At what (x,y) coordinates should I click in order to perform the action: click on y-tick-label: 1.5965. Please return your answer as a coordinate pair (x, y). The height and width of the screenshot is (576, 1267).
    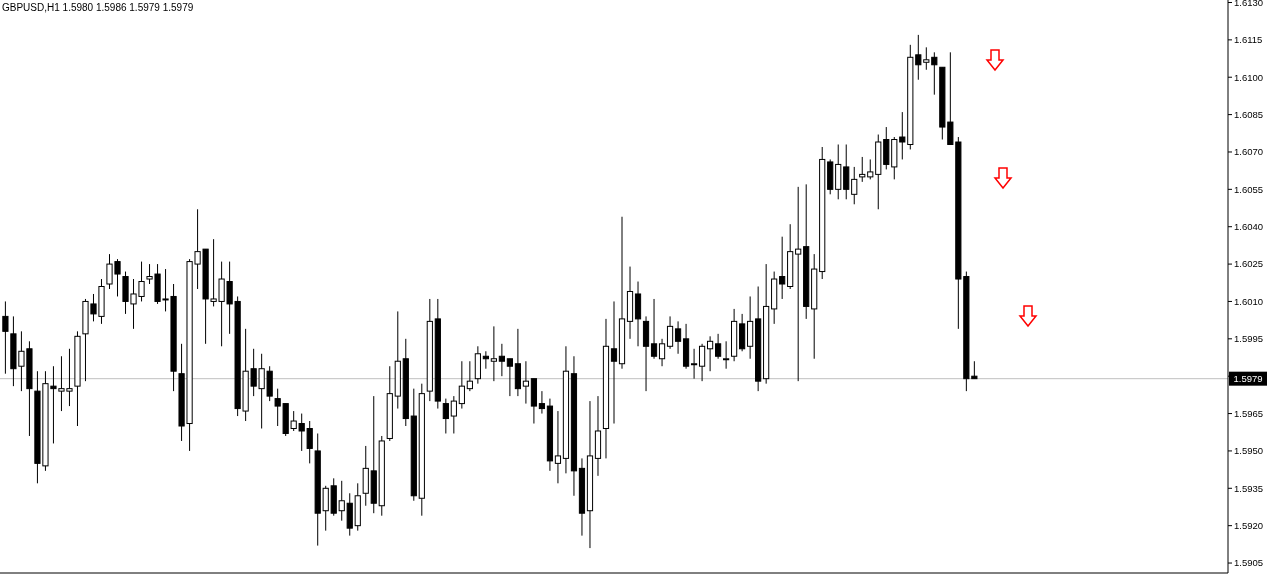
    Looking at the image, I should click on (1249, 413).